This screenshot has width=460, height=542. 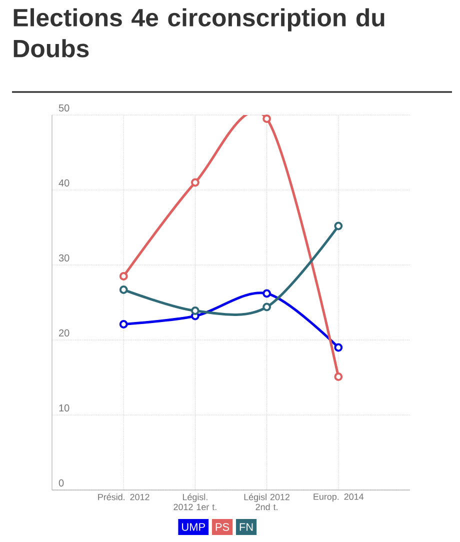 What do you see at coordinates (267, 502) in the screenshot?
I see `x-tick-label: Législ 2012 2nd t.` at bounding box center [267, 502].